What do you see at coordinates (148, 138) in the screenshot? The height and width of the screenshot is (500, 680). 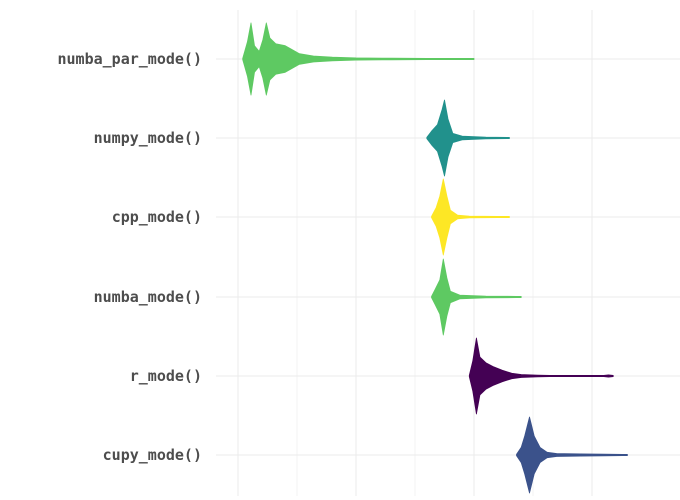 I see `y-tick-label: numpy_mode()` at bounding box center [148, 138].